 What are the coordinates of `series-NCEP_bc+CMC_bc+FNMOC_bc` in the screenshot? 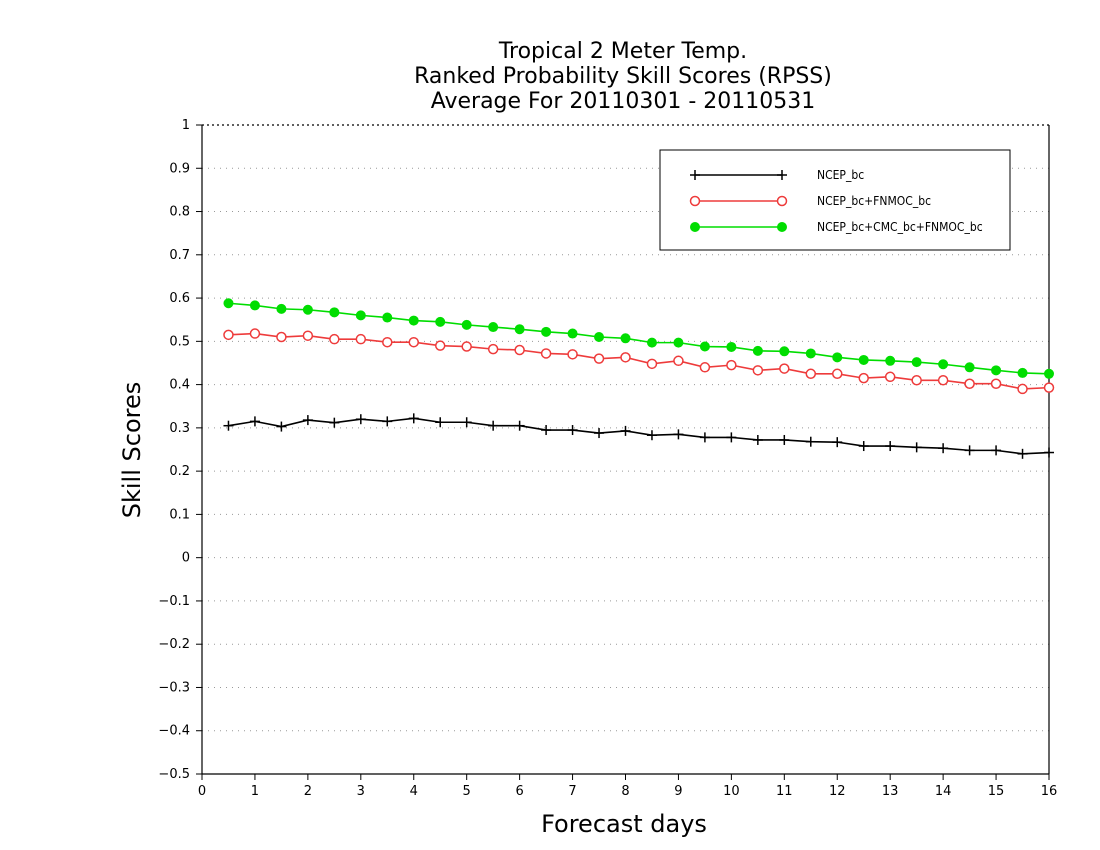 It's located at (638, 338).